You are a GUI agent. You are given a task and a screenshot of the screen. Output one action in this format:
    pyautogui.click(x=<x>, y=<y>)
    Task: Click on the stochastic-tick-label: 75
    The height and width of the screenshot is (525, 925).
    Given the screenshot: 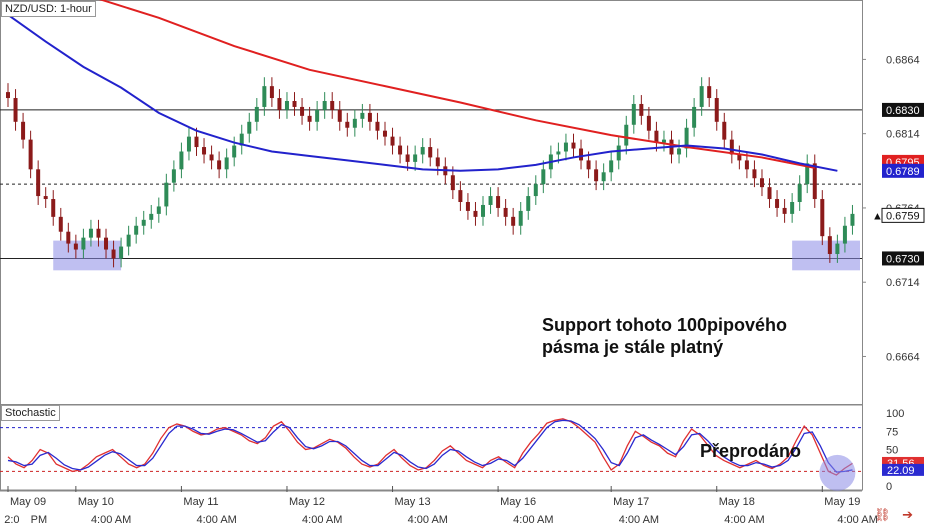 What is the action you would take?
    pyautogui.click(x=892, y=432)
    